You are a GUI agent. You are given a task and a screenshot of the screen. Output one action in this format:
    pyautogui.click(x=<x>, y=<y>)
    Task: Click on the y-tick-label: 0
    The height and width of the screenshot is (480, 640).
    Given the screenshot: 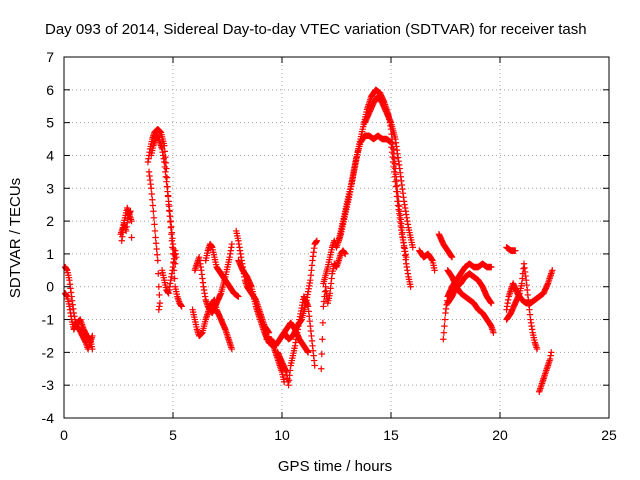 What is the action you would take?
    pyautogui.click(x=50, y=287)
    